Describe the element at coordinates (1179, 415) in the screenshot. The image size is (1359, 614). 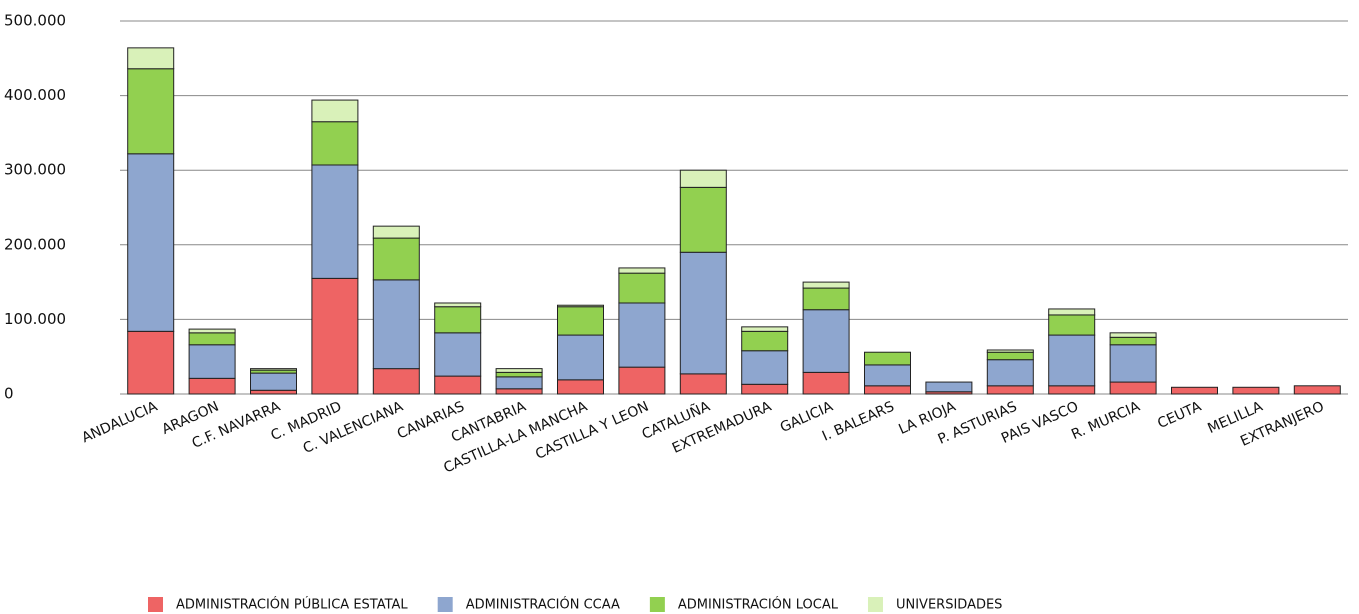
I see `x-tick-label: CEUTA` at that location.